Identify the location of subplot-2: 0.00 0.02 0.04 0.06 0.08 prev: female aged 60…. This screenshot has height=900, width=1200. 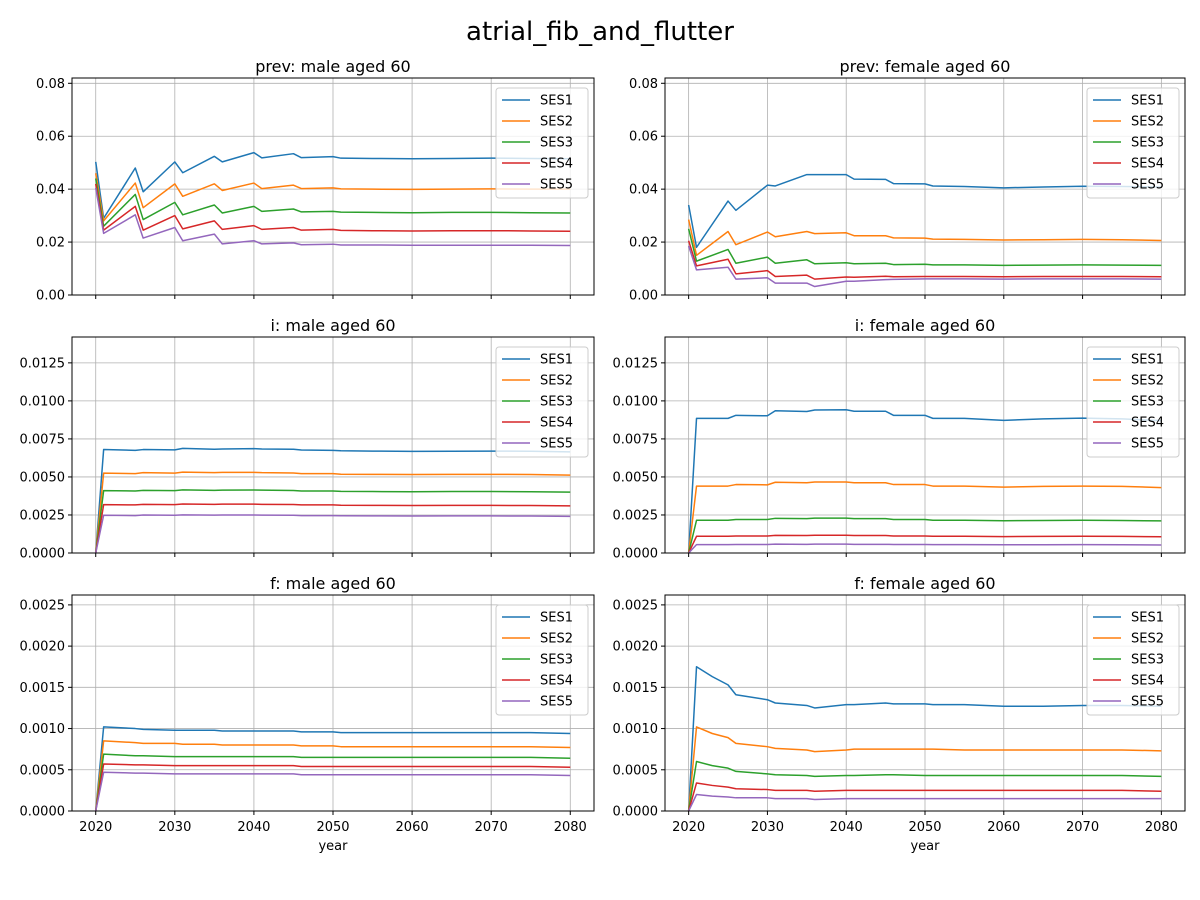
(907, 180).